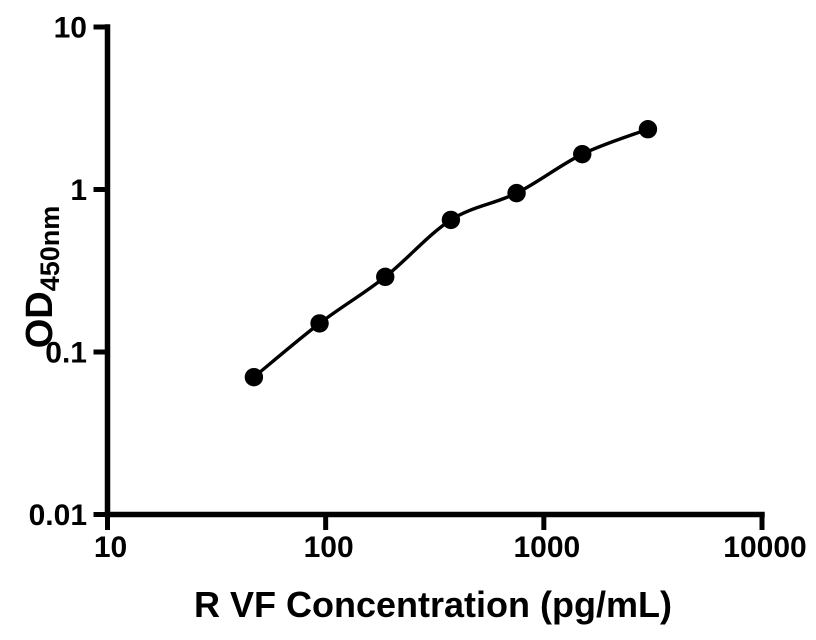 The width and height of the screenshot is (816, 640). What do you see at coordinates (40, 319) in the screenshot?
I see `y-axis-title-main: OD` at bounding box center [40, 319].